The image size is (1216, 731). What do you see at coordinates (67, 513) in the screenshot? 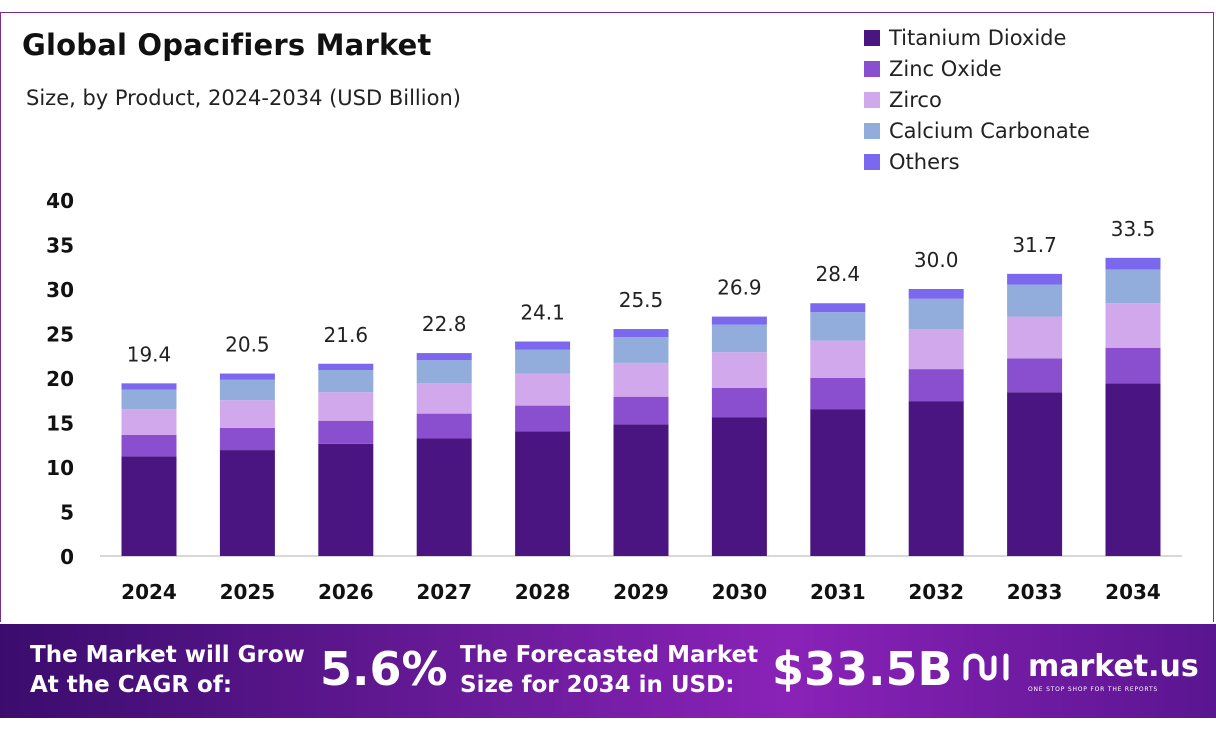
I see `y-tick-label: 5` at bounding box center [67, 513].